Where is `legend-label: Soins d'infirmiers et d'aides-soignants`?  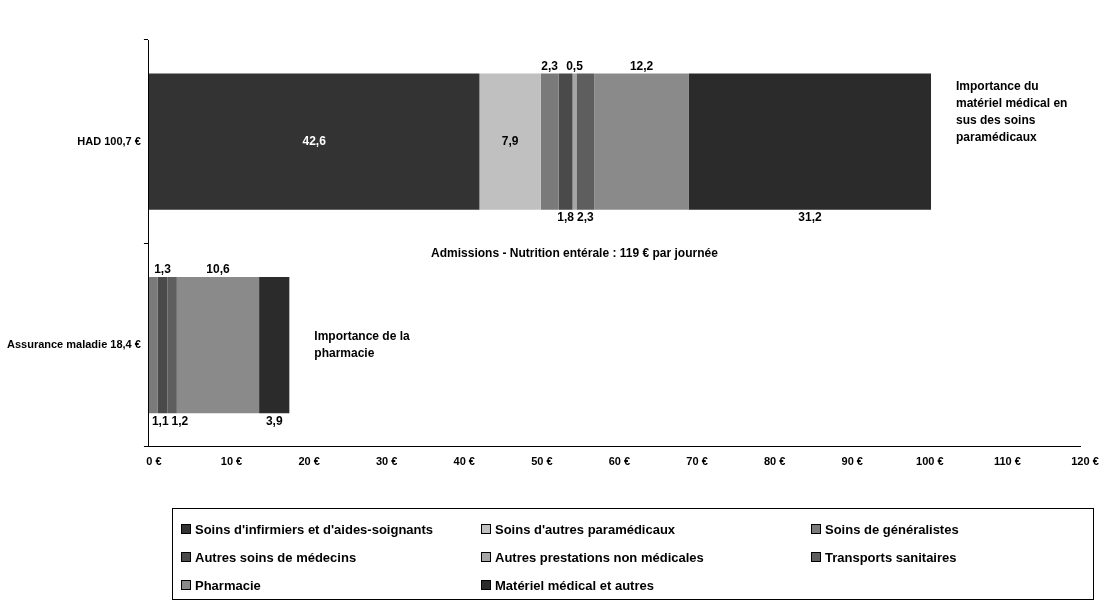
legend-label: Soins d'infirmiers et d'aides-soignants is located at coordinates (314, 529).